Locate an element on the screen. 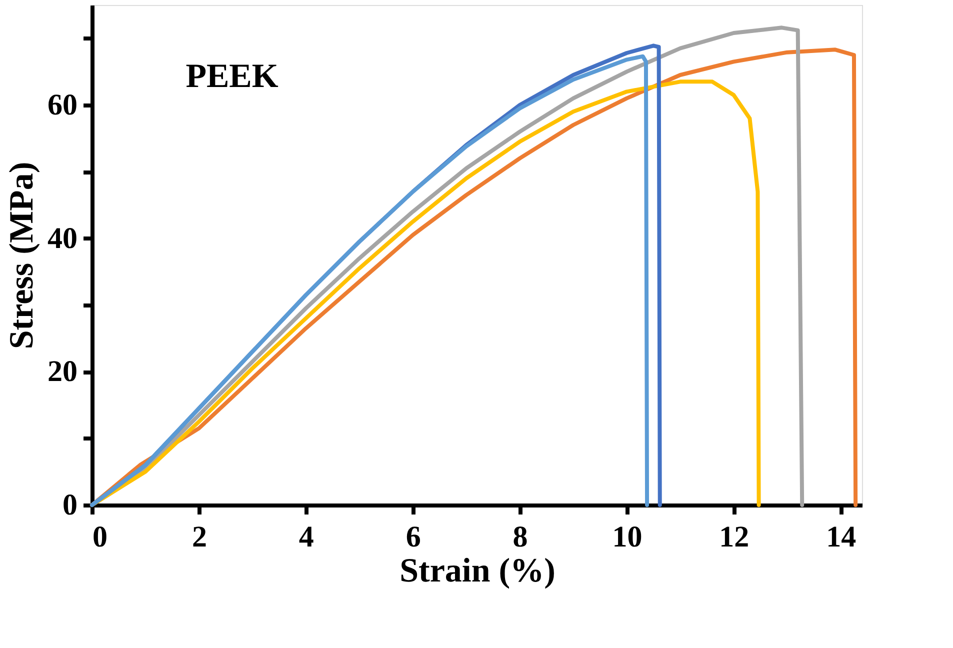 The width and height of the screenshot is (953, 648). y-tick-label: 60 is located at coordinates (63, 105).